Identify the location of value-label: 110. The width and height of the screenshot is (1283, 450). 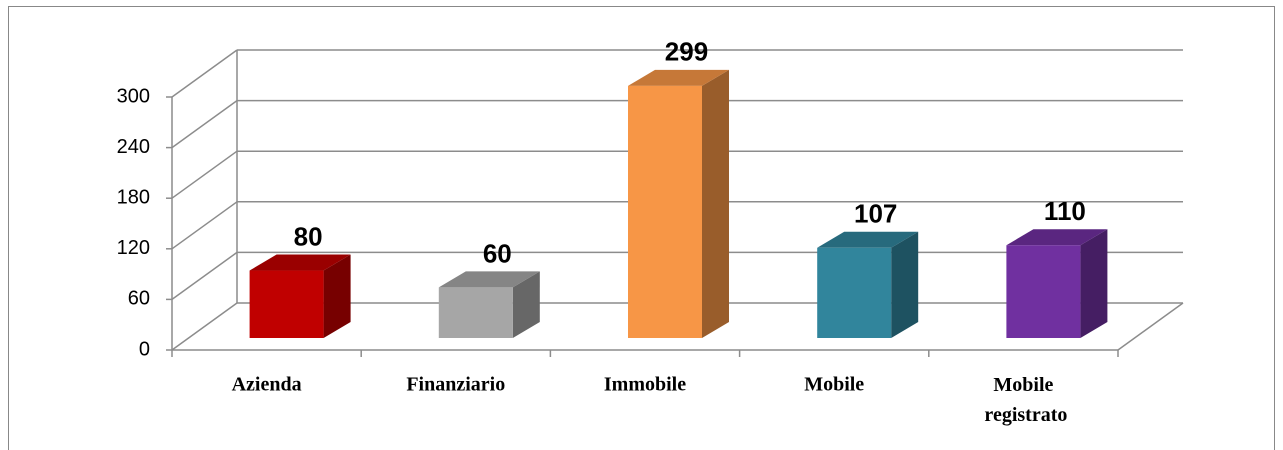
(1065, 211).